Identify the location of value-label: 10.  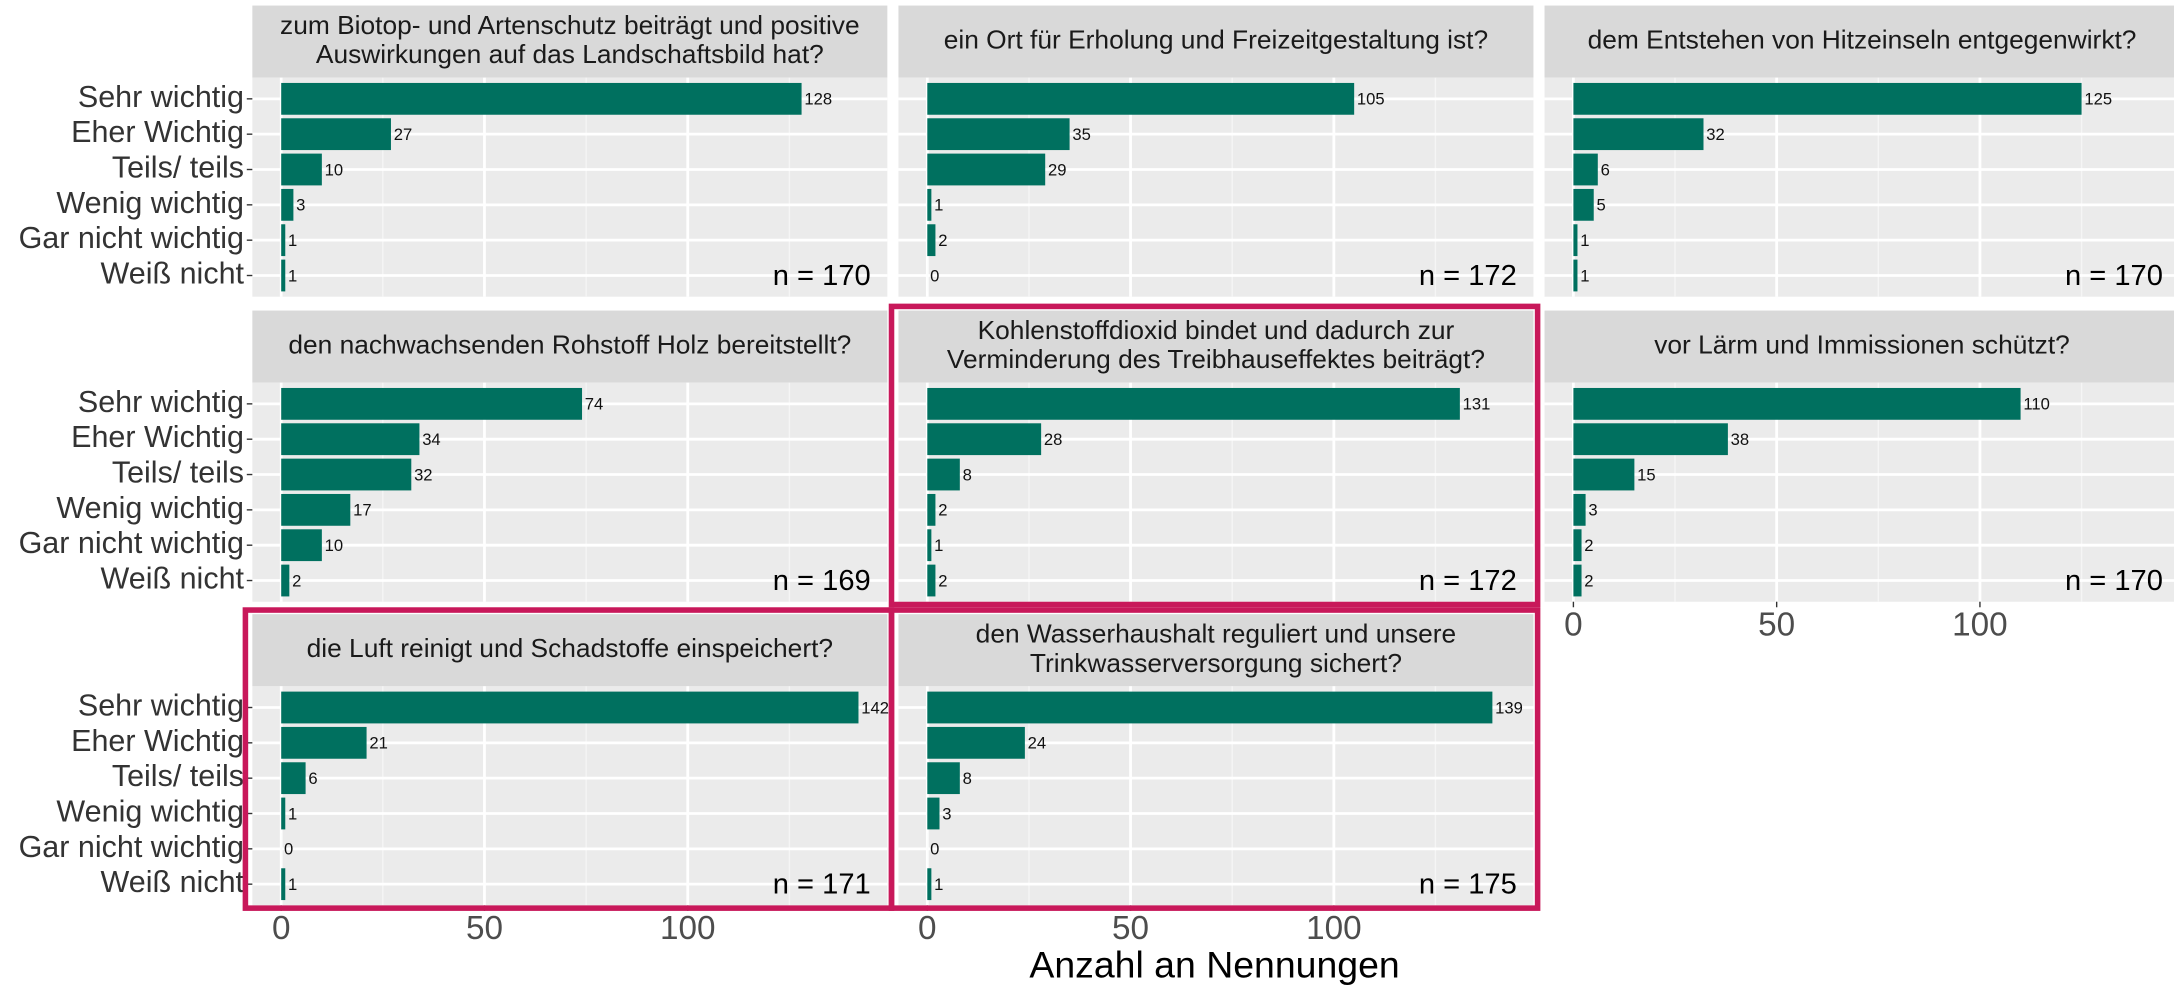
(334, 169).